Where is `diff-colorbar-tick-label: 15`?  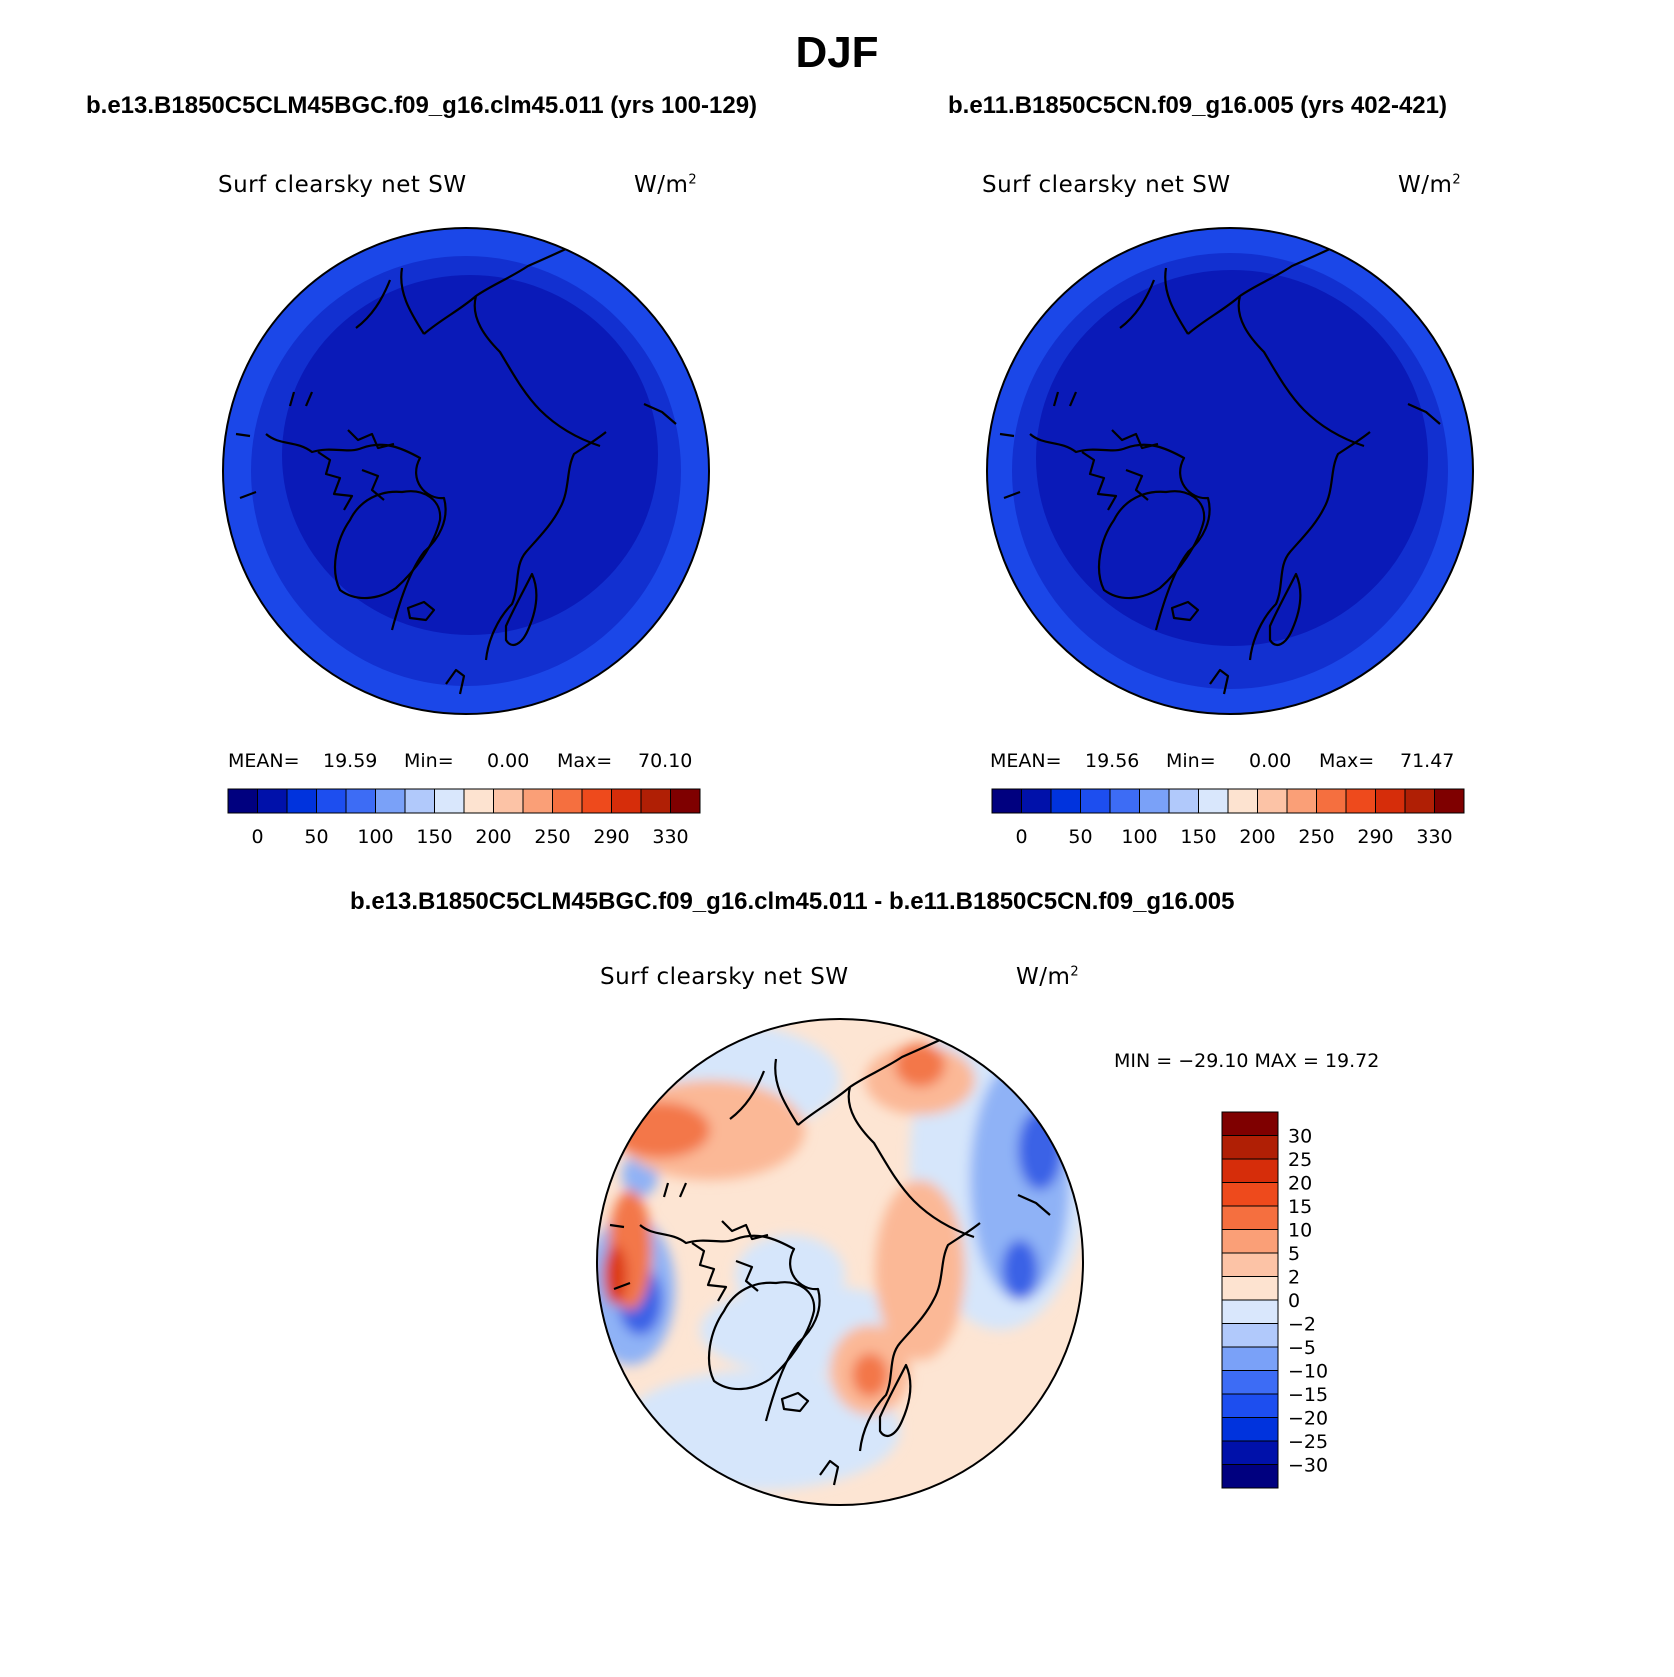
diff-colorbar-tick-label: 15 is located at coordinates (1300, 1207).